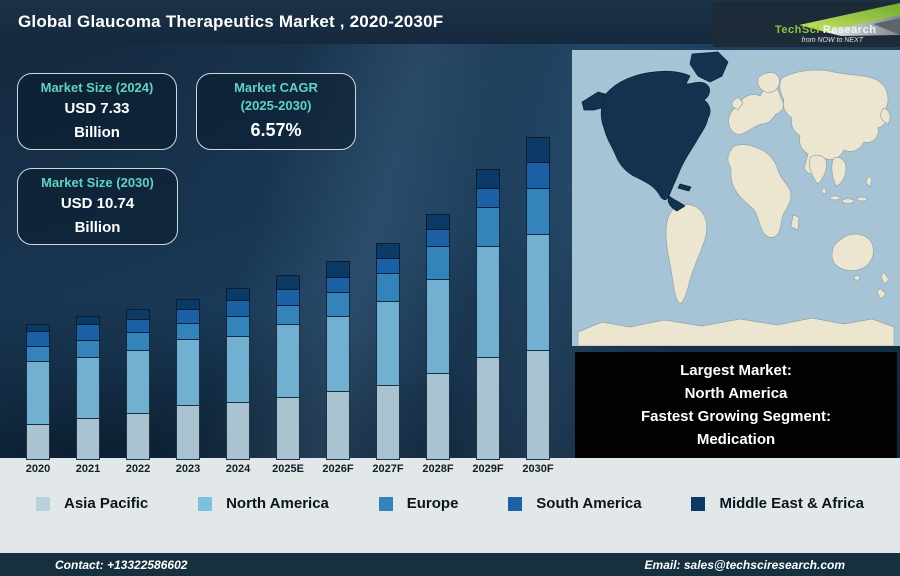  What do you see at coordinates (288, 469) in the screenshot?
I see `x-axis-label: 2025E` at bounding box center [288, 469].